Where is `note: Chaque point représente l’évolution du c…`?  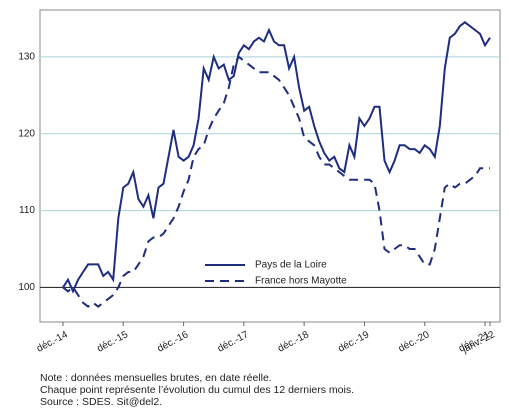 note: Chaque point représente l’évolution du c… is located at coordinates (197, 390).